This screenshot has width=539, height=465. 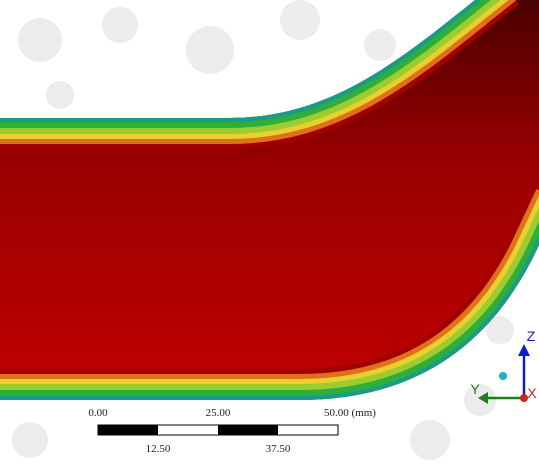 I want to click on scale-bar: 0.00 25.00 50.00 (mm) 12.50 37.50, so click(x=232, y=431).